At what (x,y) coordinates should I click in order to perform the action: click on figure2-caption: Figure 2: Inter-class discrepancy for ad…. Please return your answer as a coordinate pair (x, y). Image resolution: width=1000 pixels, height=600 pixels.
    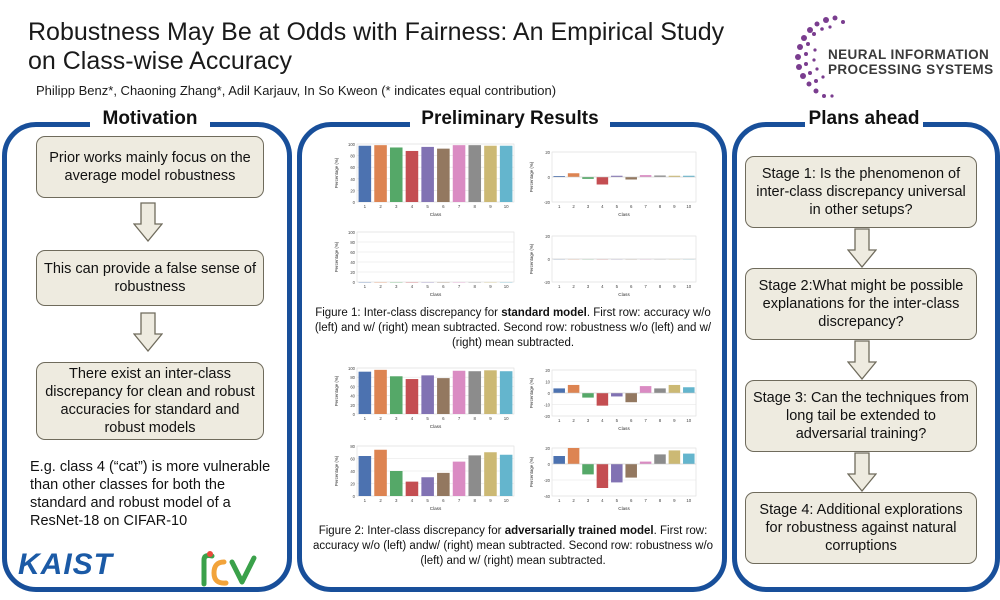
    Looking at the image, I should click on (513, 546).